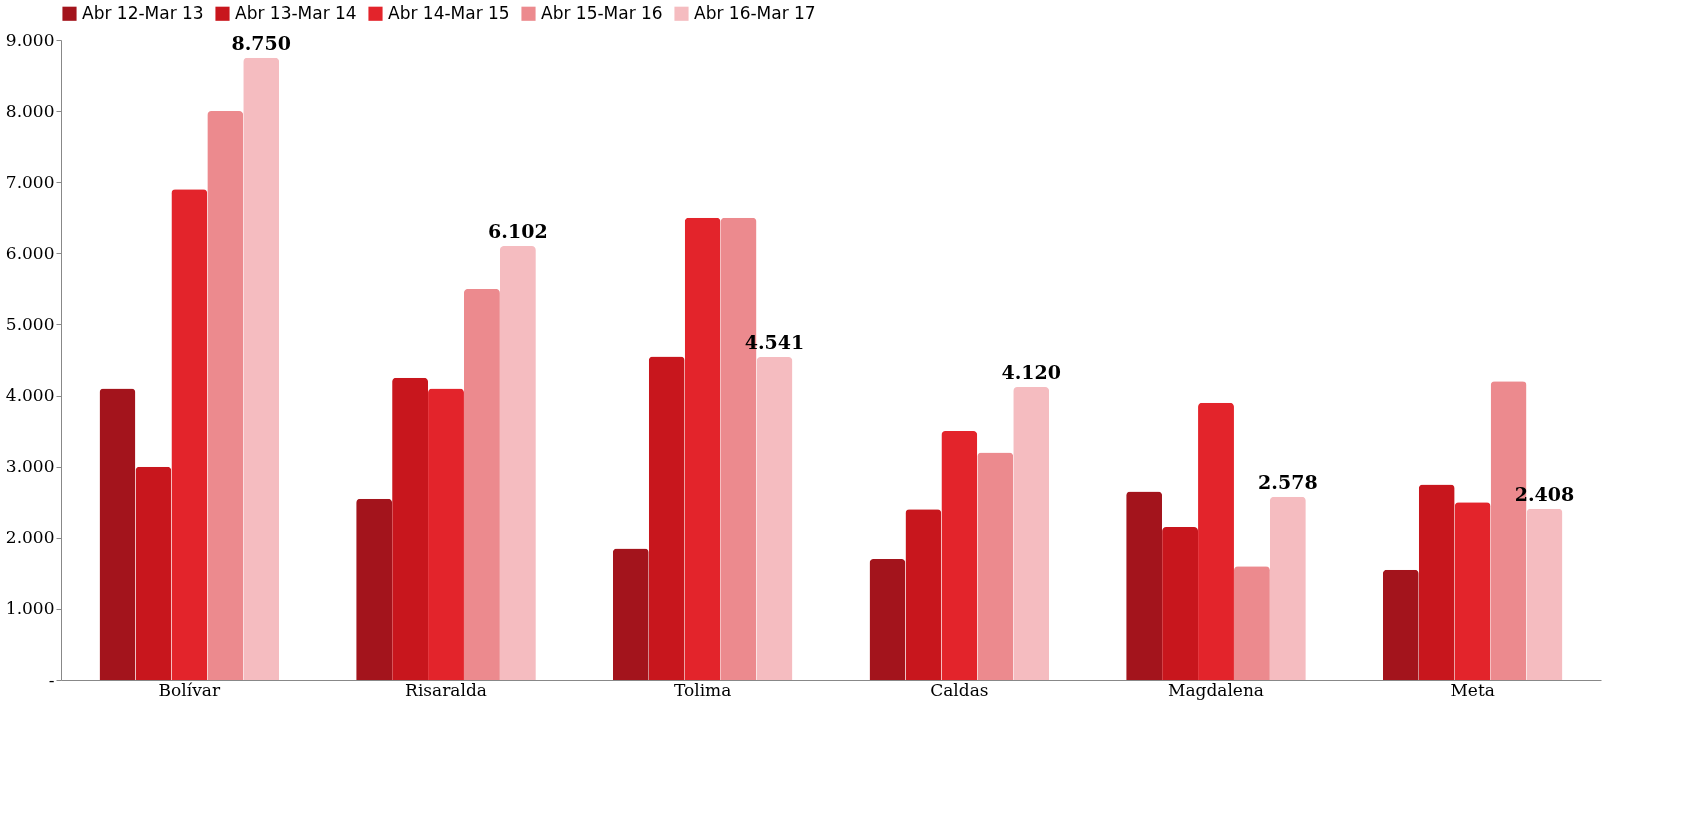 This screenshot has width=1692, height=828. I want to click on legend-label: Abr 14-Mar 15, so click(449, 12).